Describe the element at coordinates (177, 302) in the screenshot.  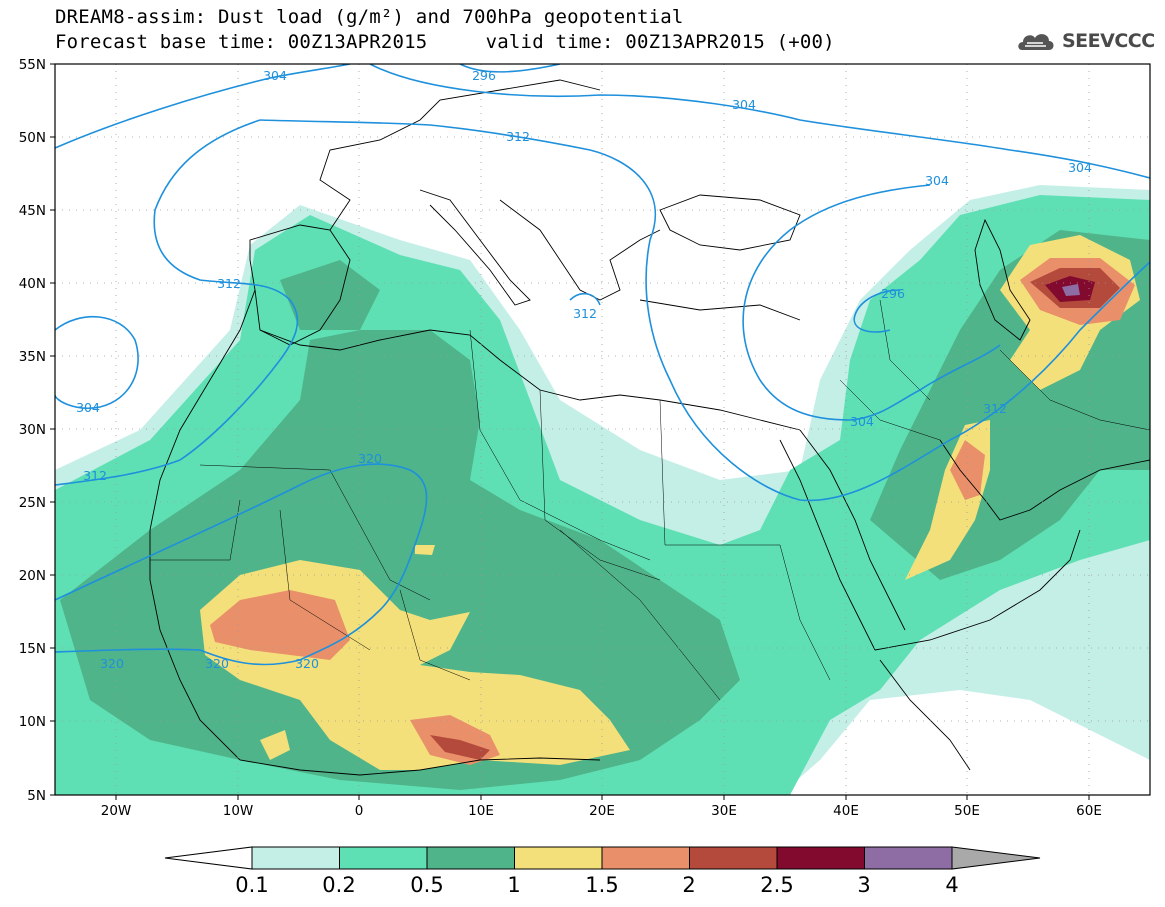
I see `contour-312-atlantic` at that location.